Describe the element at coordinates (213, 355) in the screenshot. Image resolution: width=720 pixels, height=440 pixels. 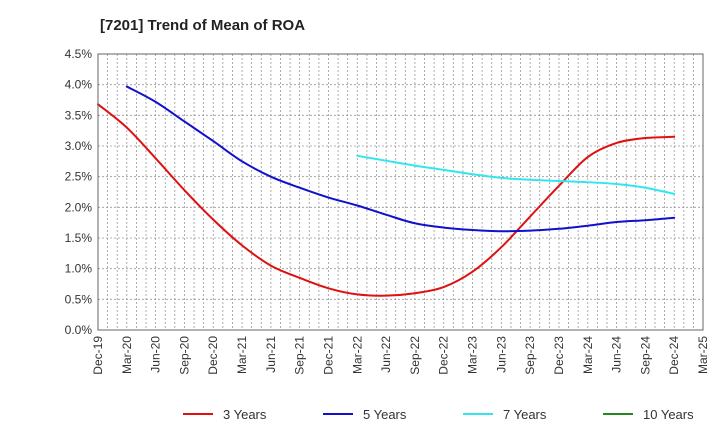
I see `x-tick-label: Dec-20` at that location.